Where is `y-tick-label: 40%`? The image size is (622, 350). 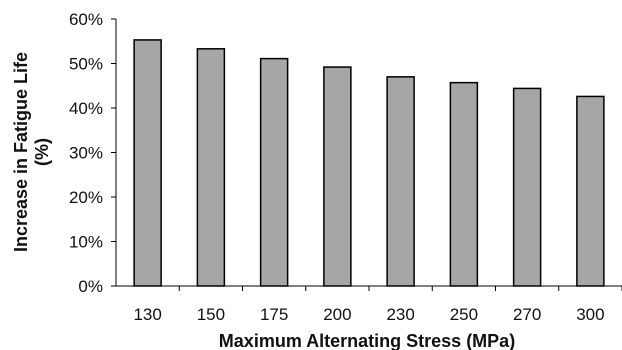
y-tick-label: 40% is located at coordinates (86, 108).